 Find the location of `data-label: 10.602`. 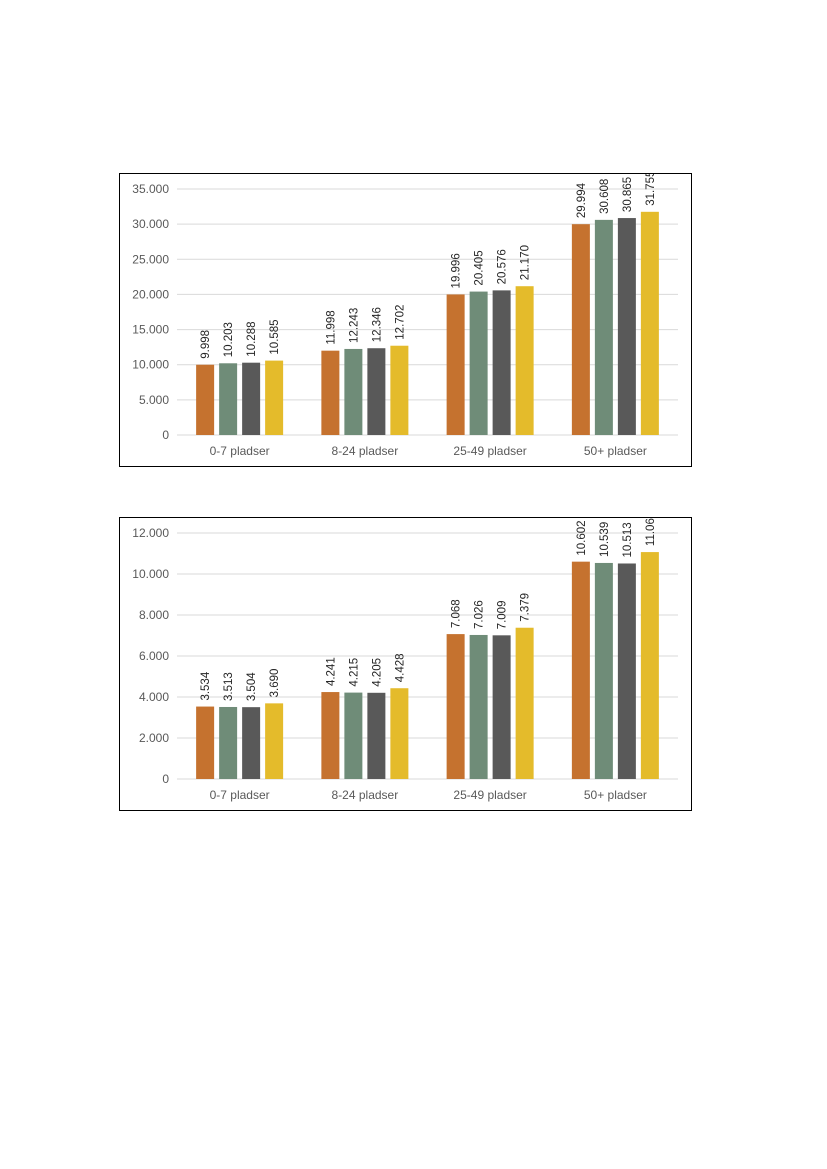

data-label: 10.602 is located at coordinates (582, 537).